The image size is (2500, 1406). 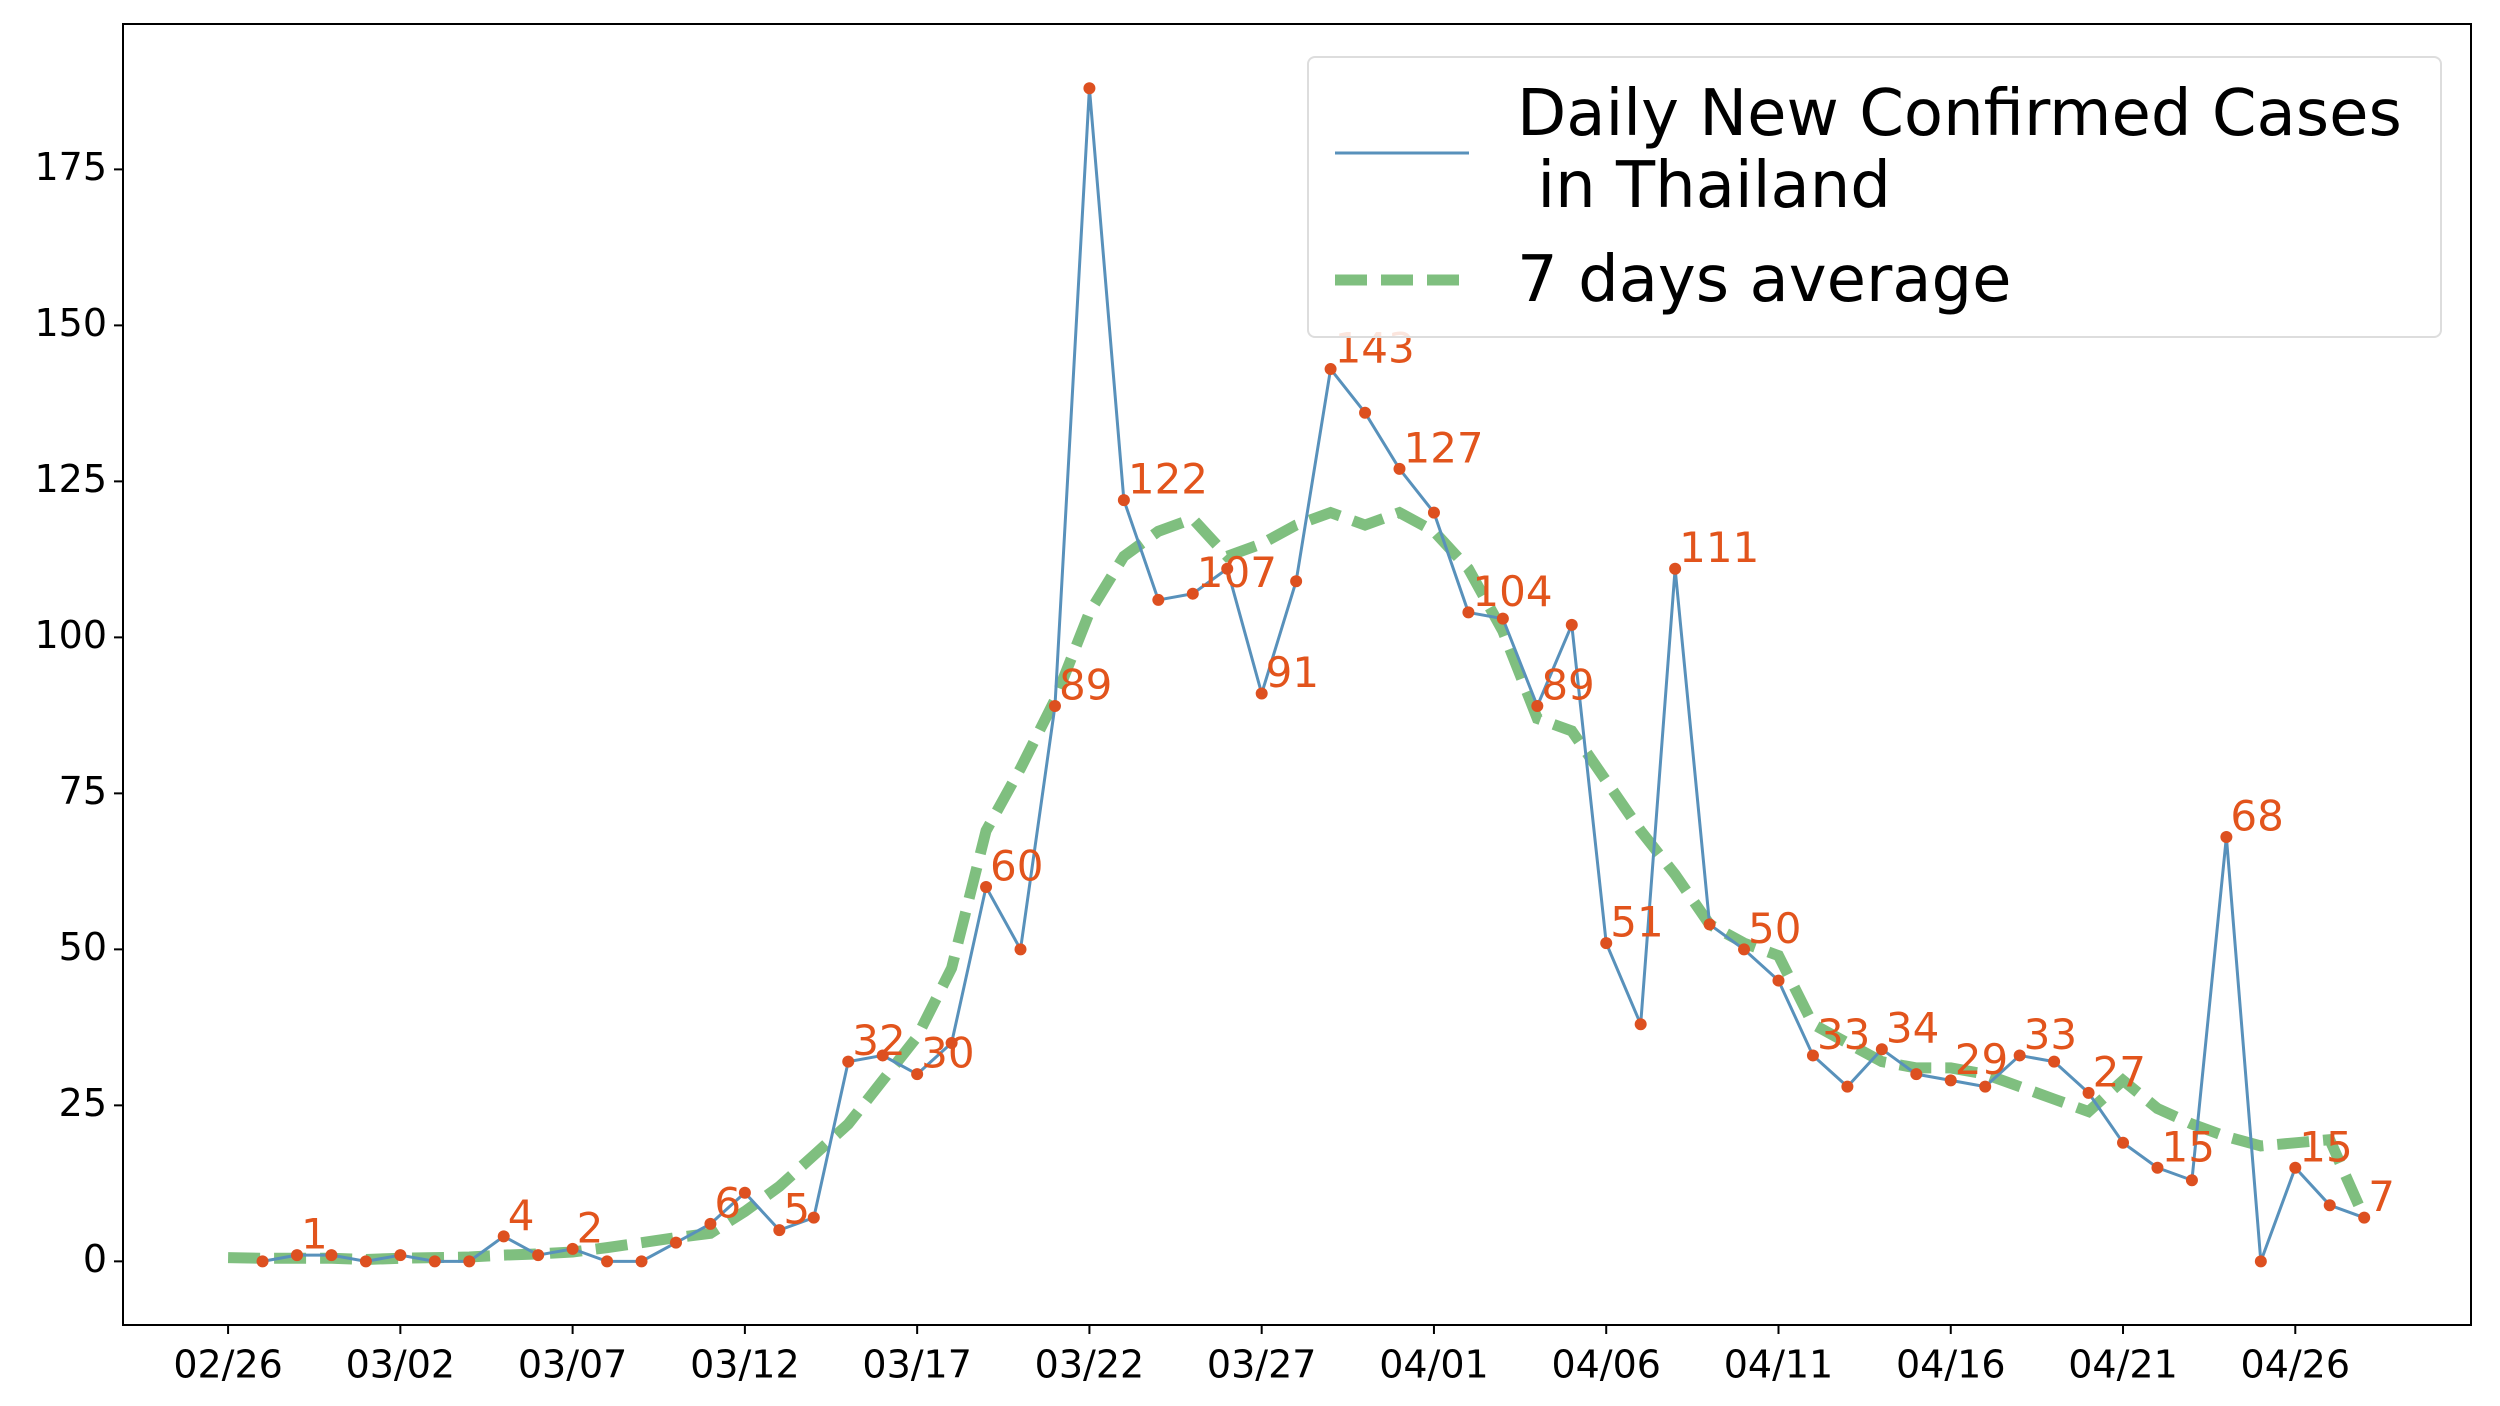 What do you see at coordinates (70, 323) in the screenshot?
I see `y-tick-label: 150` at bounding box center [70, 323].